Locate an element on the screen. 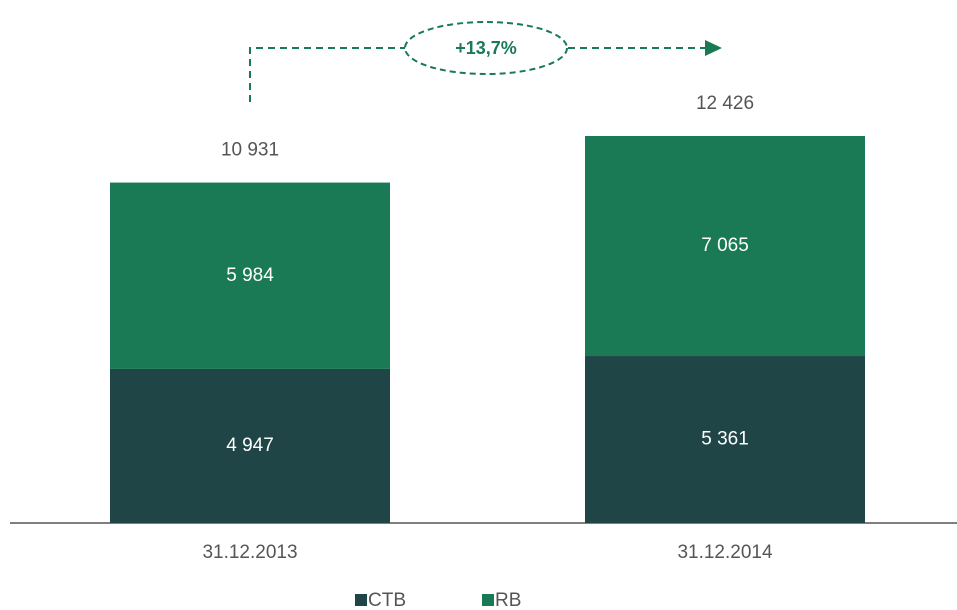 The image size is (957, 610). x-tick-label: 31.12.2013 is located at coordinates (249, 552).